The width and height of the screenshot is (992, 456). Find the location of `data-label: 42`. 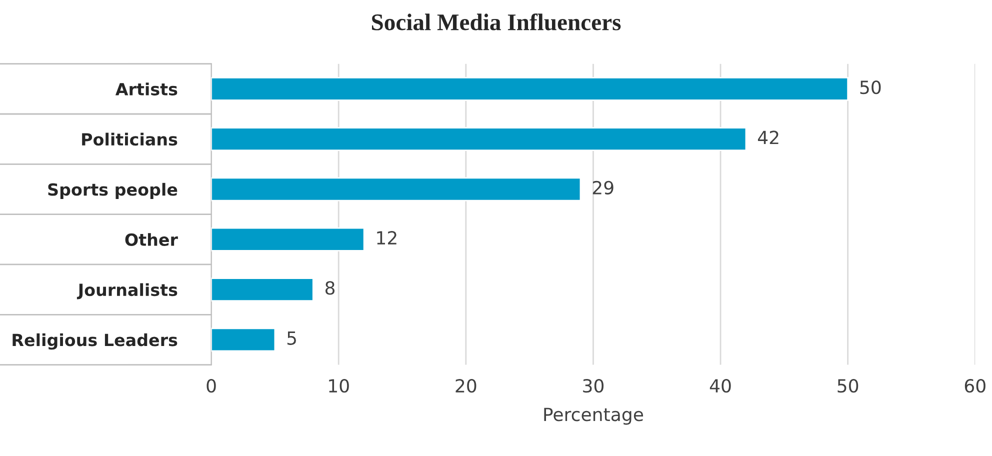

data-label: 42 is located at coordinates (768, 137).